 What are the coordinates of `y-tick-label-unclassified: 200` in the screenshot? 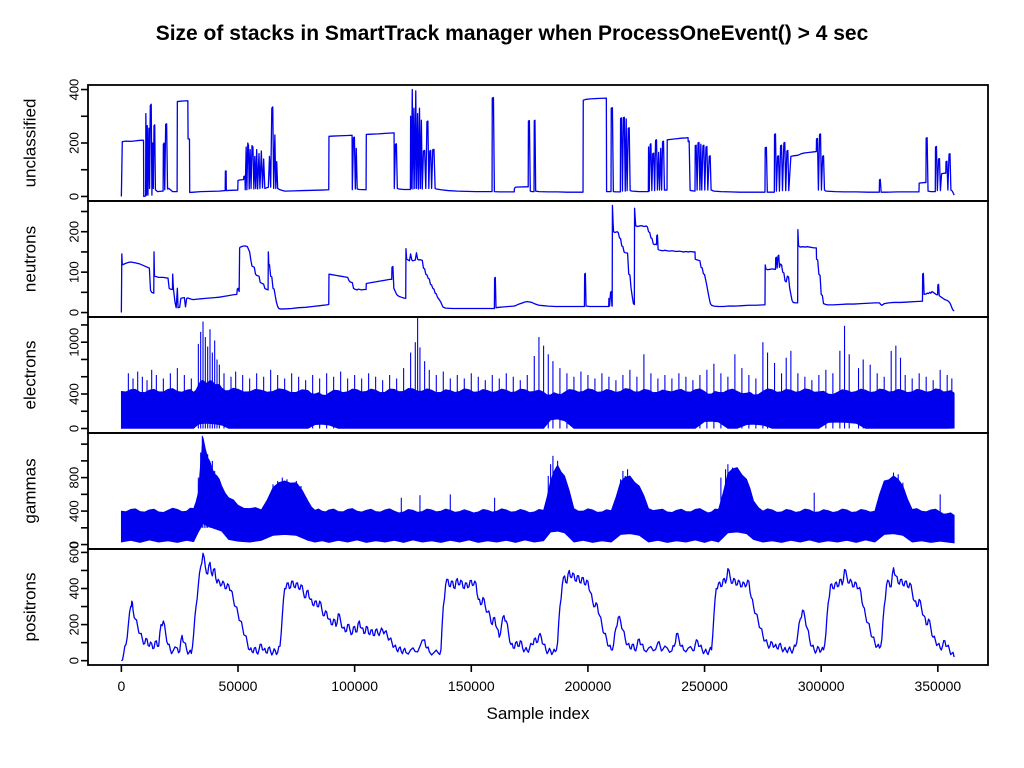 It's located at (74, 143).